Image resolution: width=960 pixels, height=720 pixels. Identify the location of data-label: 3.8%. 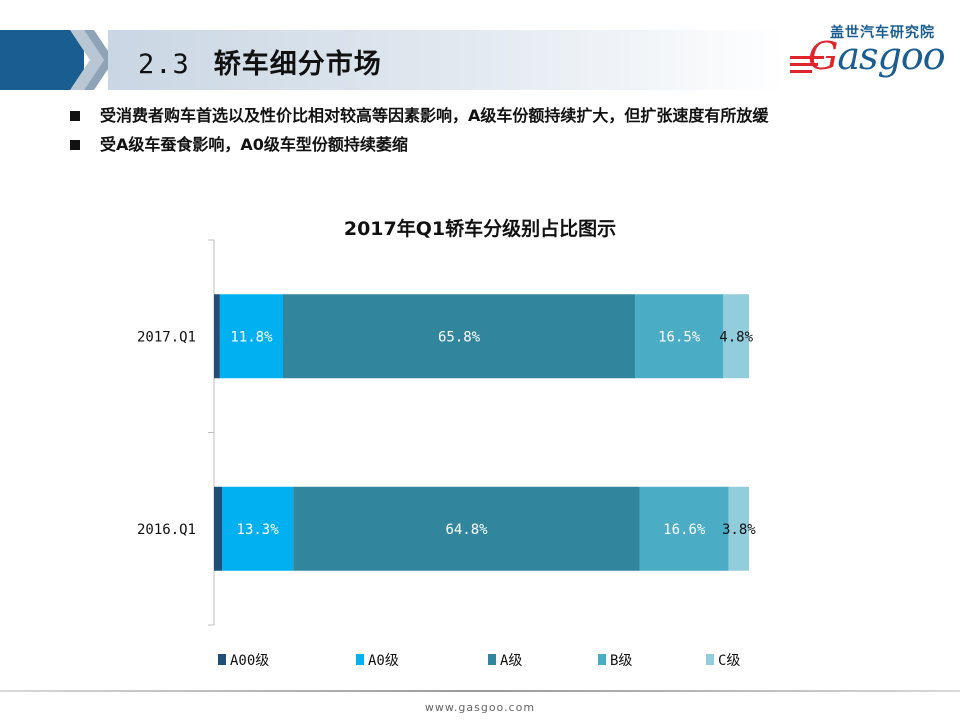
(739, 530).